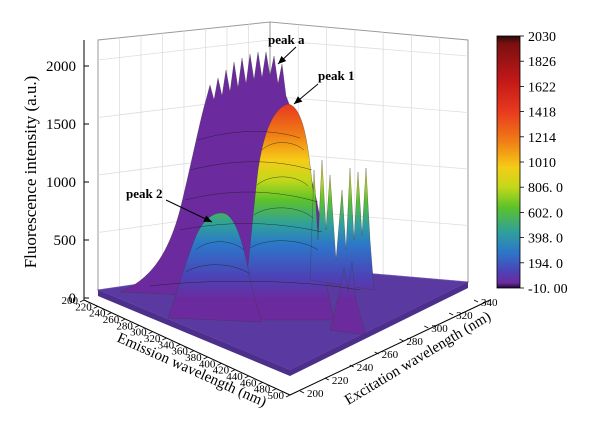 The image size is (600, 424). I want to click on x-tick-label: 500, so click(276, 396).